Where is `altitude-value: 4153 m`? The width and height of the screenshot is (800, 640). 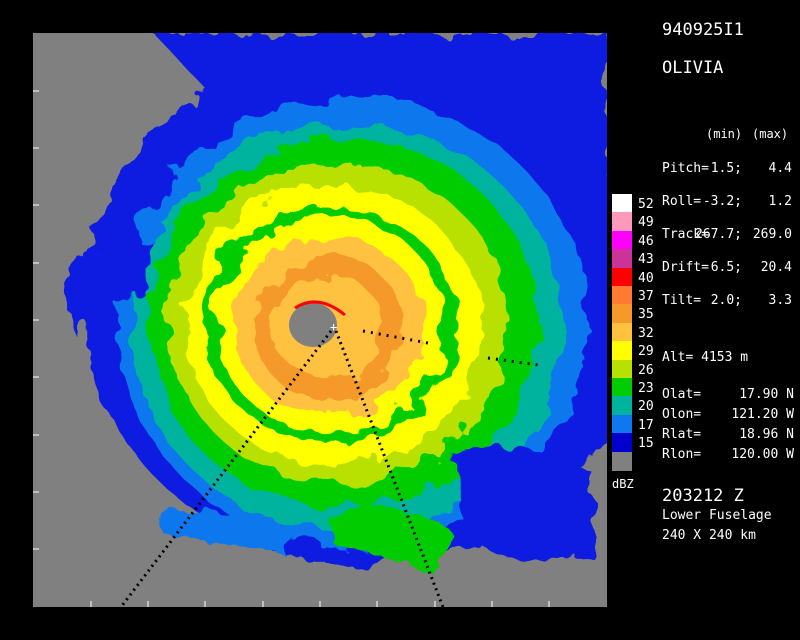 altitude-value: 4153 m is located at coordinates (725, 357).